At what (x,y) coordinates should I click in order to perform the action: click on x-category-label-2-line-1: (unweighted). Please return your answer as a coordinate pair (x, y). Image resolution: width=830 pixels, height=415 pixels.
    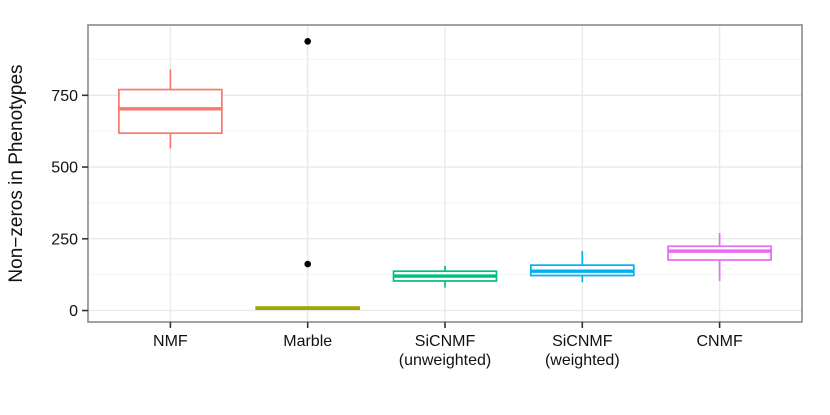
    Looking at the image, I should click on (445, 360).